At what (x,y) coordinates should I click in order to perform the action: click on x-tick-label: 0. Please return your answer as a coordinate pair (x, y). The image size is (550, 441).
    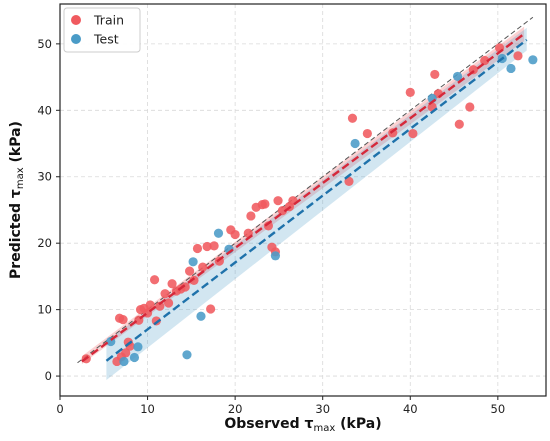
    Looking at the image, I should click on (59, 409).